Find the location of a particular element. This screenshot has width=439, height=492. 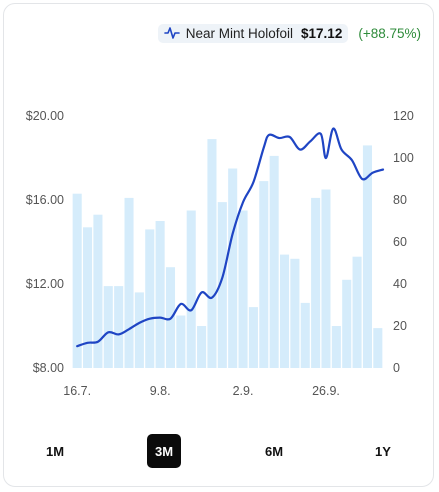

x-tick-label: 26.9. is located at coordinates (326, 391).